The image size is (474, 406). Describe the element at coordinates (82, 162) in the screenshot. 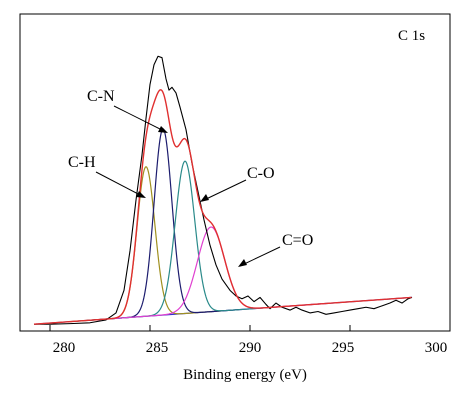

I see `peak-label-c-h: C-H` at that location.